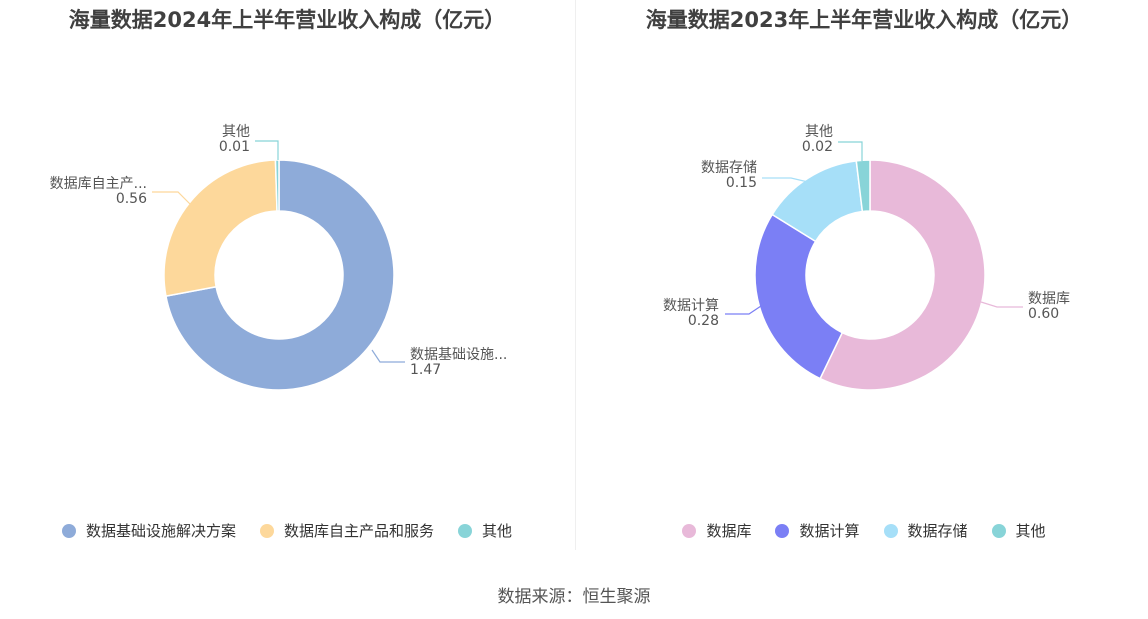 The width and height of the screenshot is (1148, 619). Describe the element at coordinates (864, 20) in the screenshot. I see `chart-title: 海量数据2023年上半年营业收入构成（亿元）` at that location.